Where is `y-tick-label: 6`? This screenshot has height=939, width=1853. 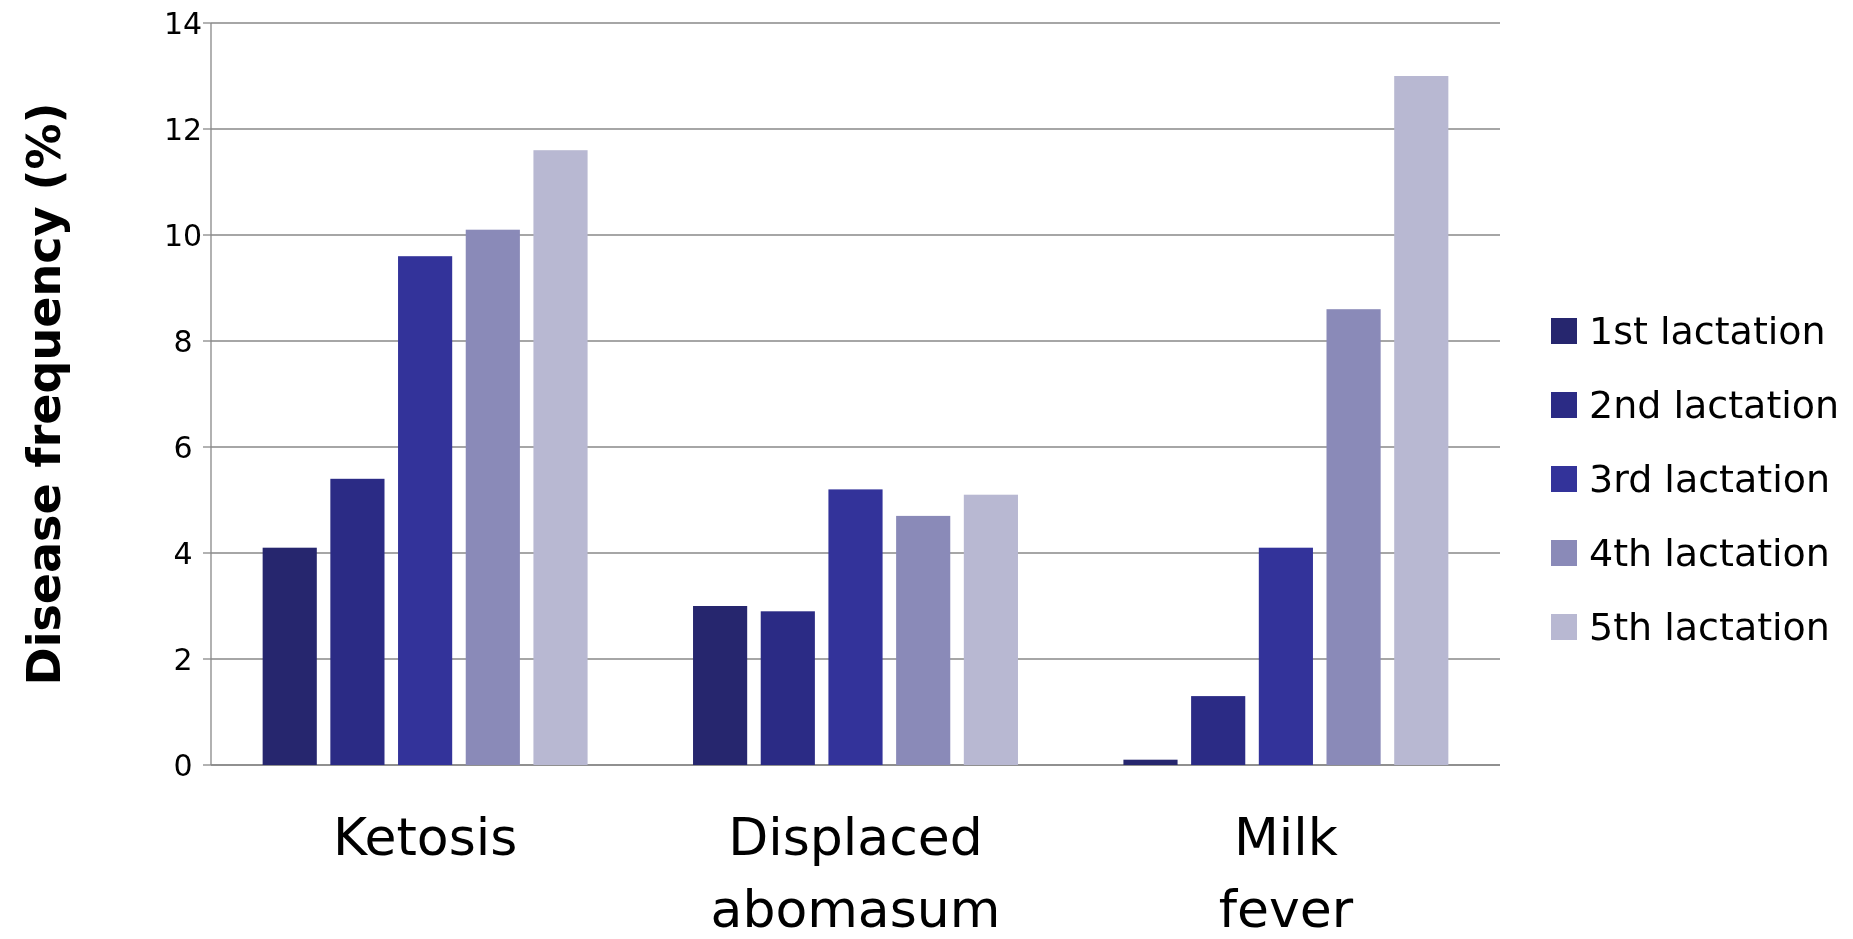
y-tick-label: 6 is located at coordinates (183, 447).